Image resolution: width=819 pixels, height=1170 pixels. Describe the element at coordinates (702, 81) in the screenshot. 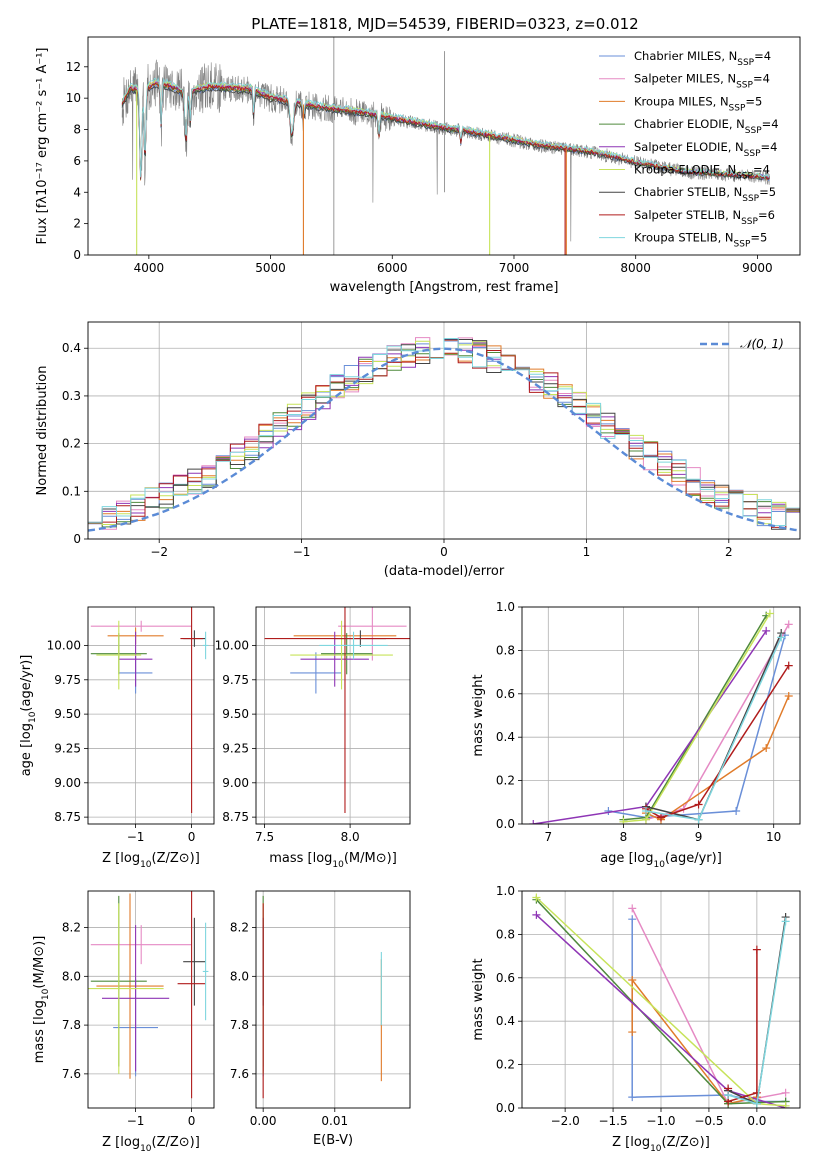

I see `legend-label-salpeter_miles: Salpeter MILES, NSSP=4` at that location.